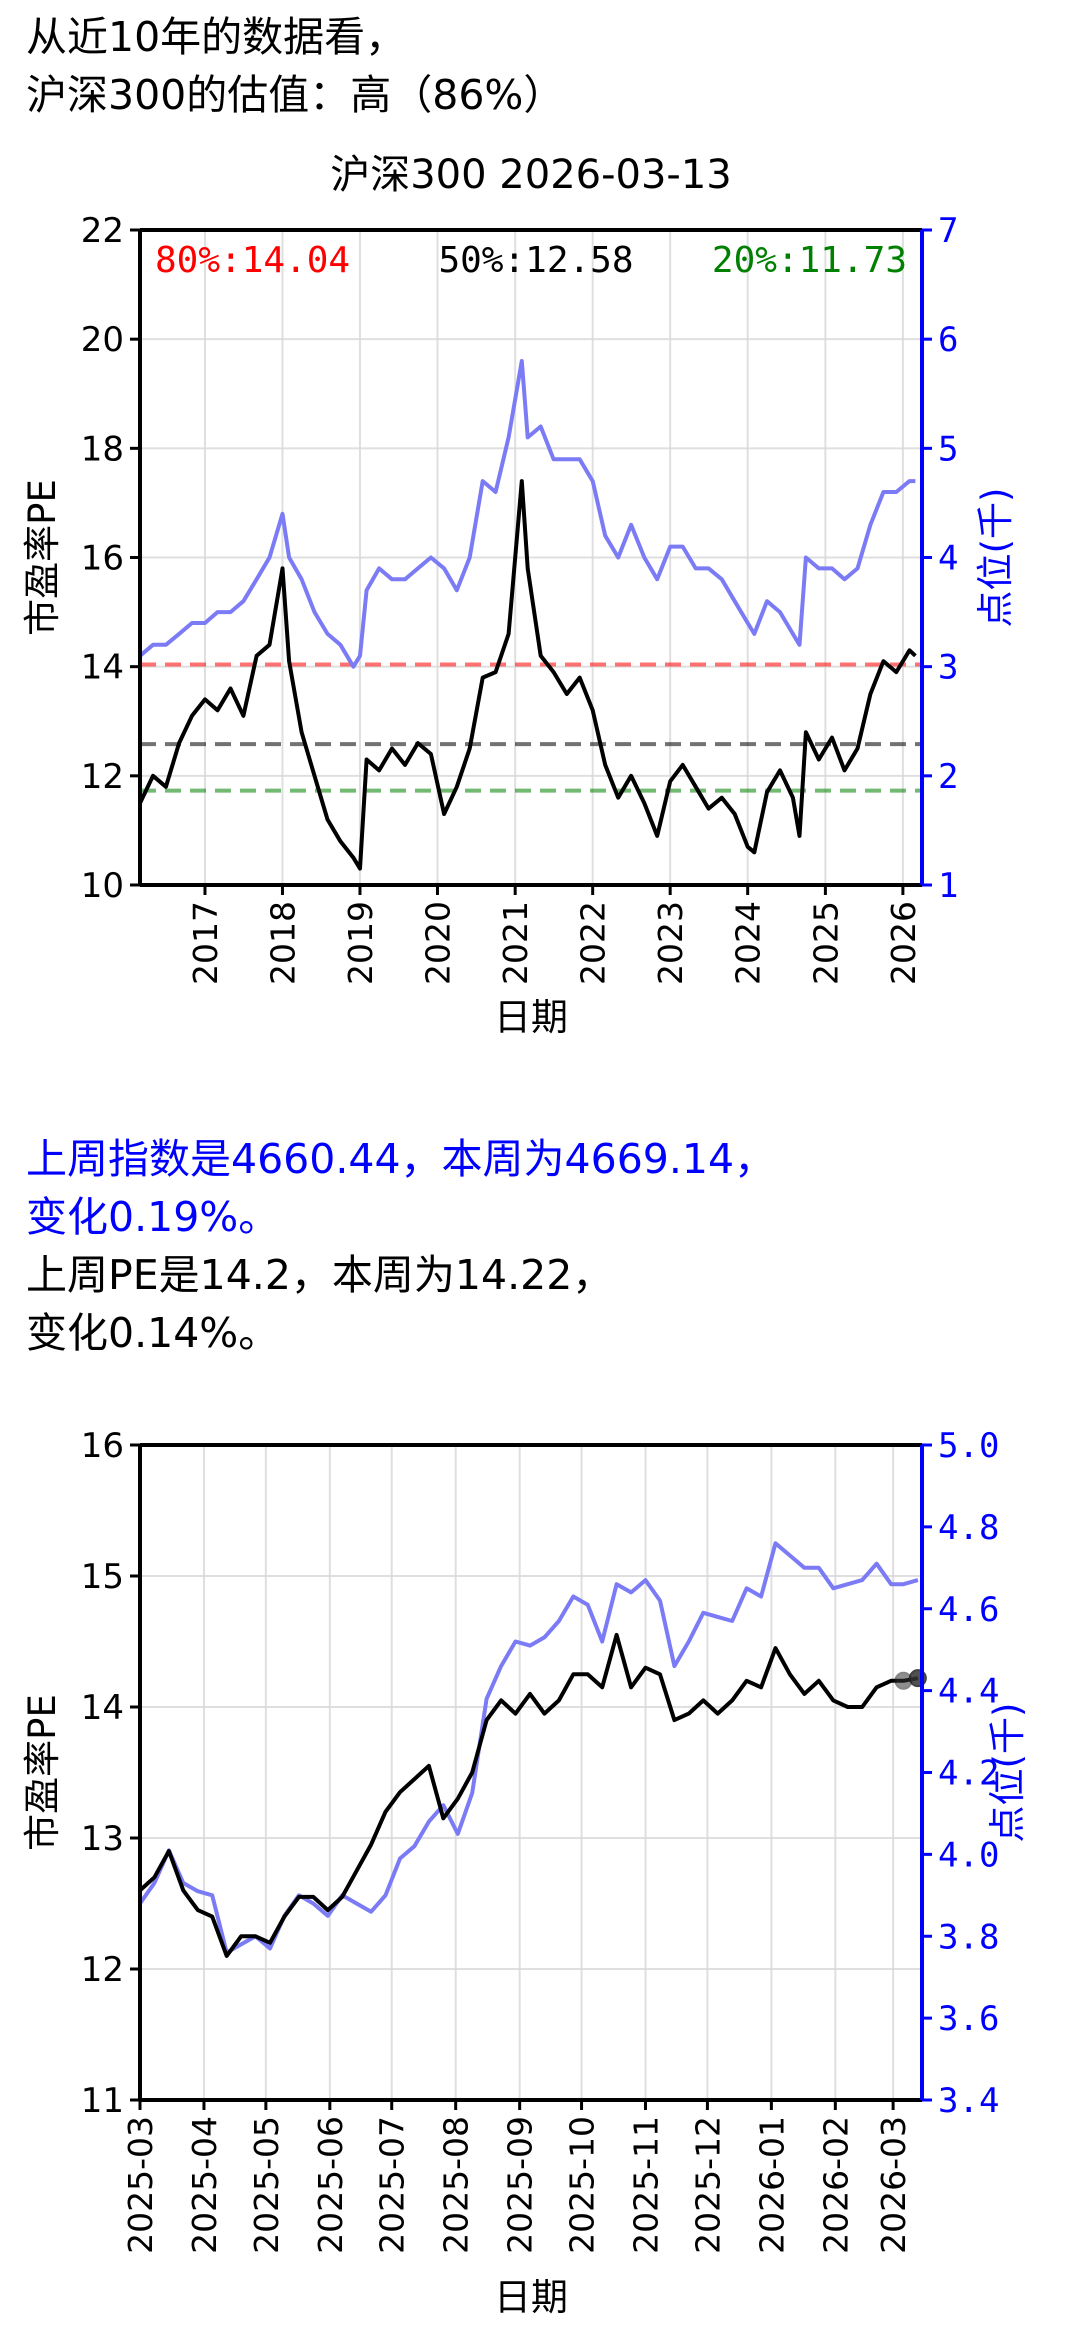  I want to click on valuation-header: 从近10年的数据看， 沪深300的估值：高（86%）, so click(295, 66).